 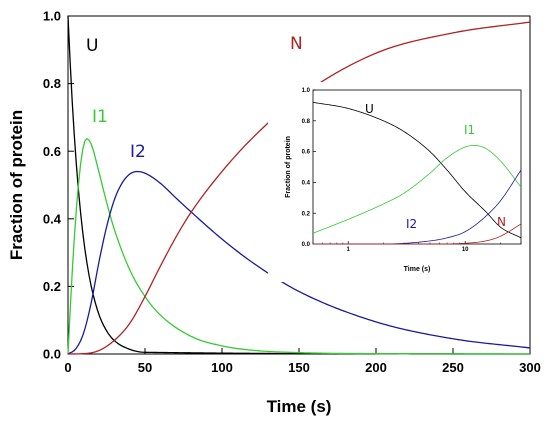 I want to click on main-x-axis-title: Time (s), so click(x=299, y=406).